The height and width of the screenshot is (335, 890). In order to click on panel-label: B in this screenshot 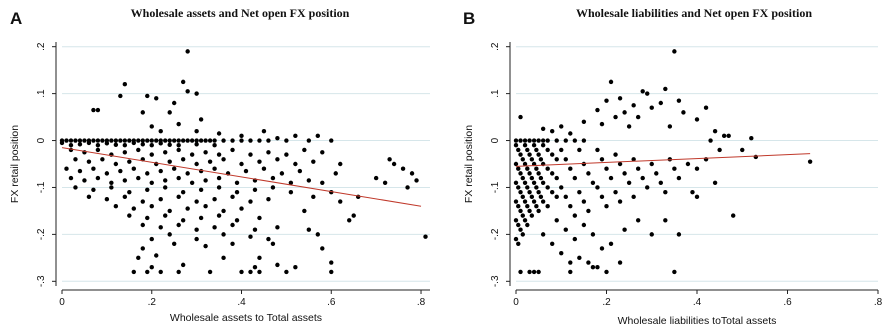, I will do `click(469, 18)`.